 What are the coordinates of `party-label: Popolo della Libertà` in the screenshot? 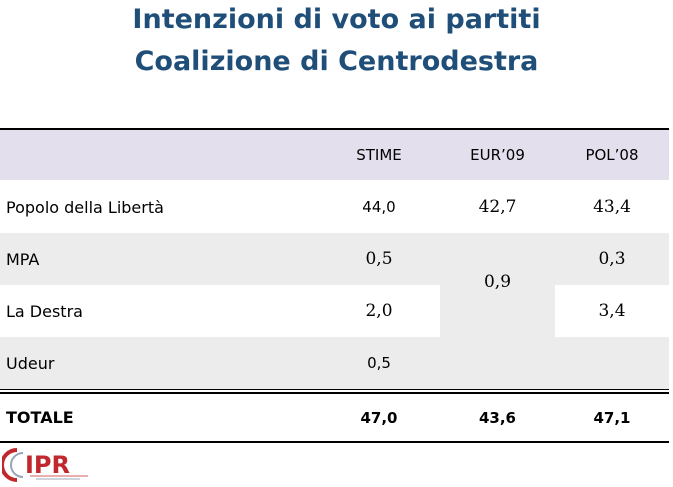 It's located at (85, 207).